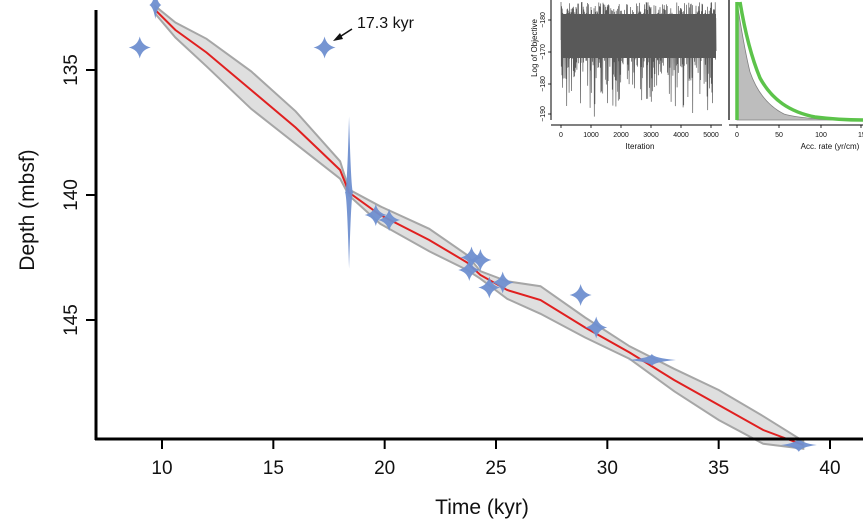 The image size is (863, 521). I want to click on inset-trace-xtick-label: 3000, so click(651, 135).